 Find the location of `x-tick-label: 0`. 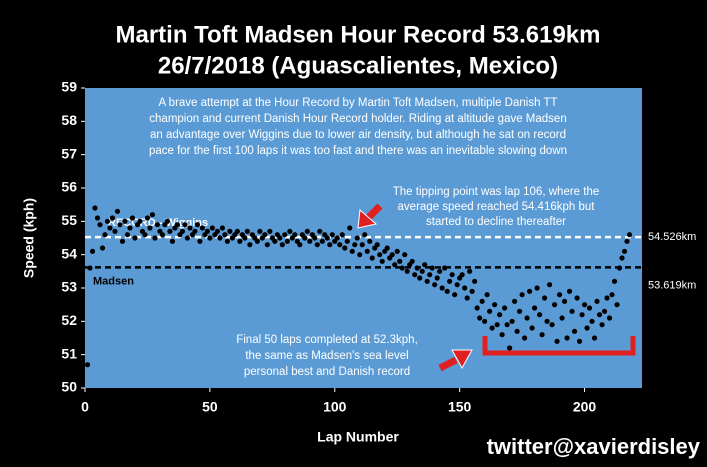

x-tick-label: 0 is located at coordinates (85, 407).